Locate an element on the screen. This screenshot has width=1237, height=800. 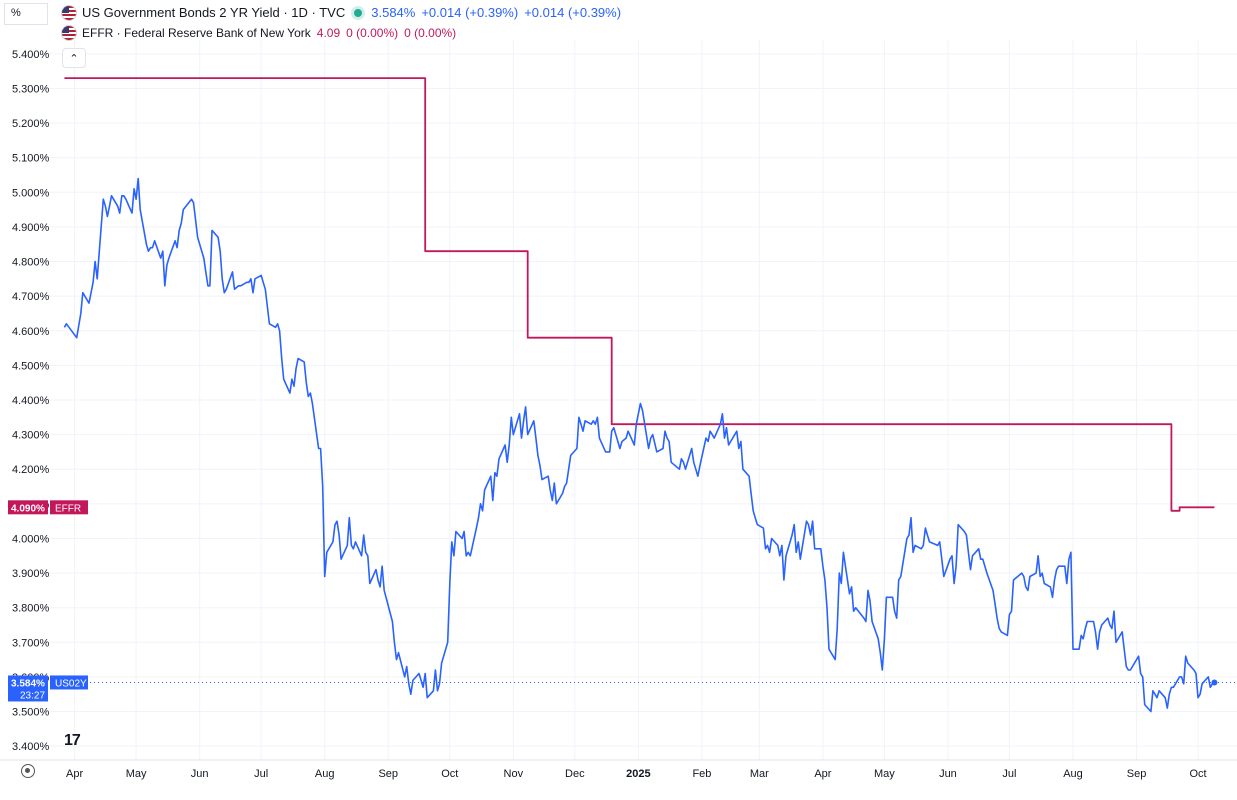
logo-text: 17 is located at coordinates (72, 740).